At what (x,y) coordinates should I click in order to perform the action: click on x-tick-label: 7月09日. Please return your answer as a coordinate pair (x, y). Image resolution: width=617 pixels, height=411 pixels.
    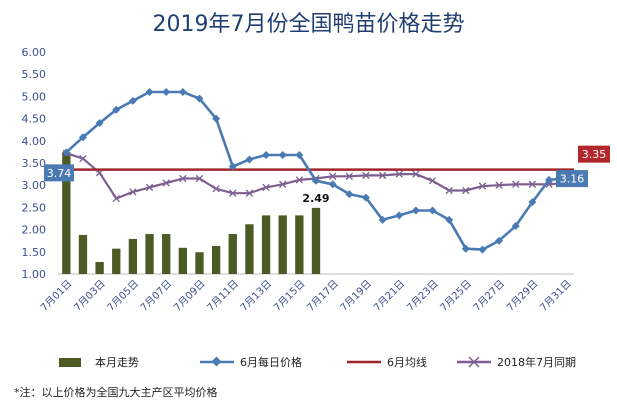
    Looking at the image, I should click on (189, 296).